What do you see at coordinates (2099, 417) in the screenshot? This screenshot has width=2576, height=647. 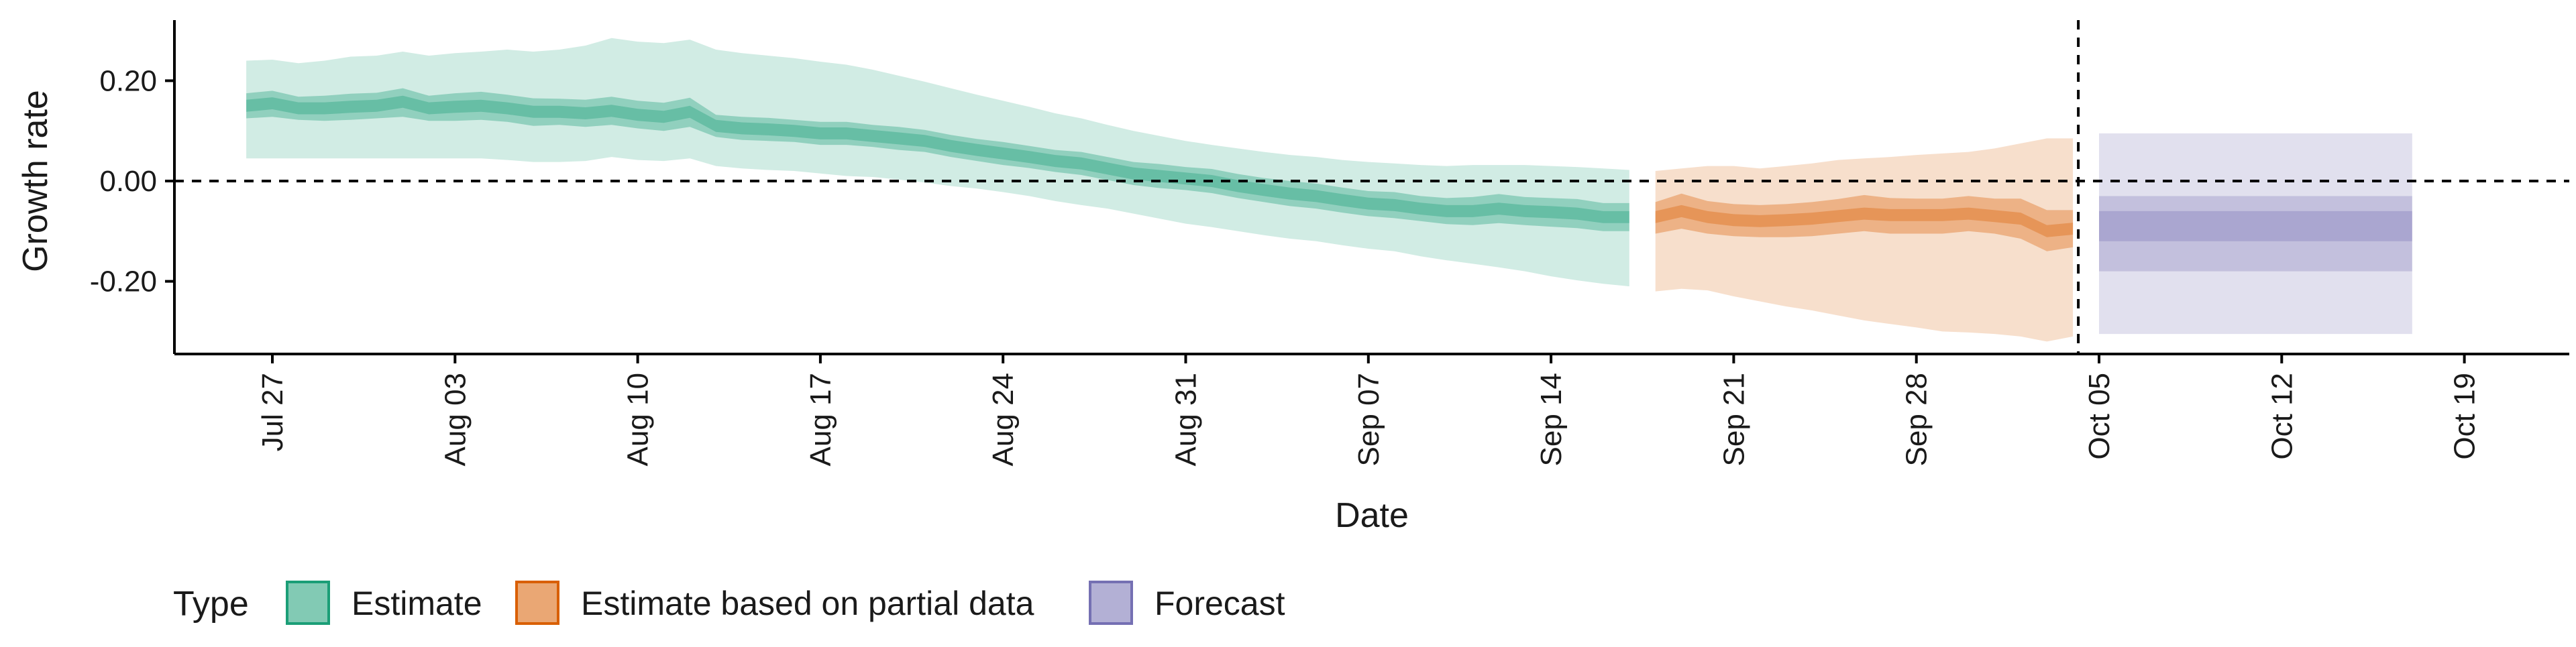 I see `x-tick-label: Oct 05` at bounding box center [2099, 417].